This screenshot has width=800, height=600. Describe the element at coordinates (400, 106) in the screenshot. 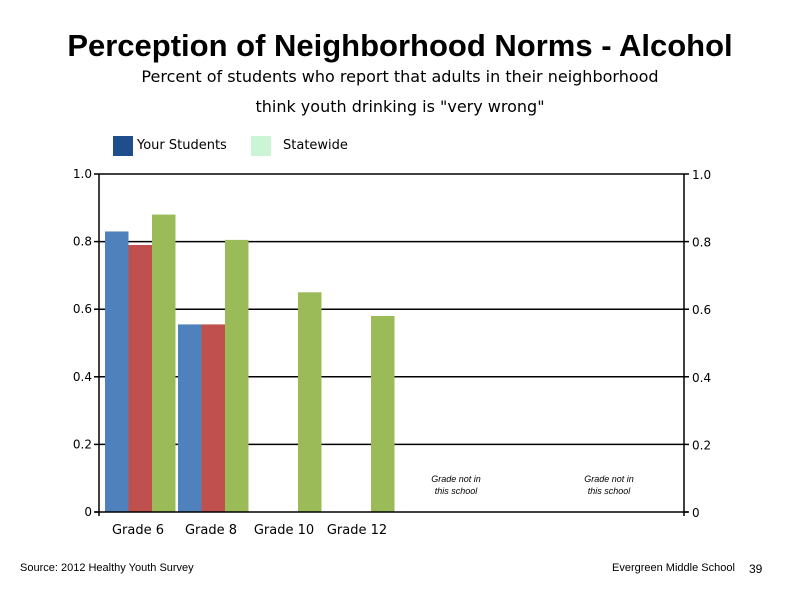

I see `chart-subtitle-line-2: think youth drinking is "very wrong"` at that location.